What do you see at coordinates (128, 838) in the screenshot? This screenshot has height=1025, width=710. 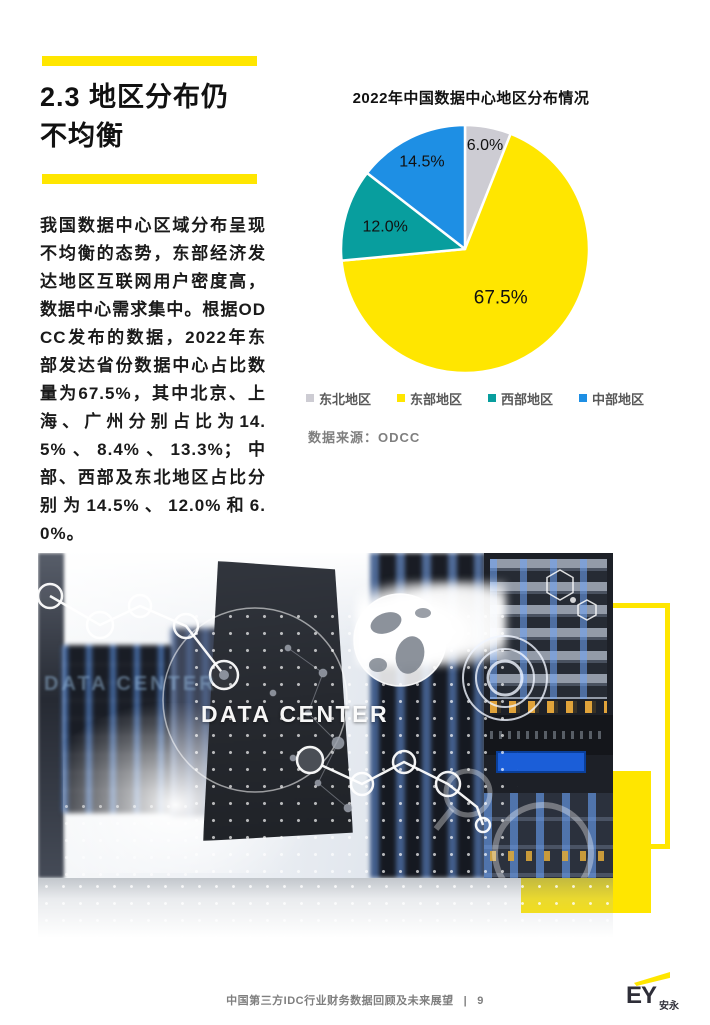 I see `dot-grid-overlay-floor` at bounding box center [128, 838].